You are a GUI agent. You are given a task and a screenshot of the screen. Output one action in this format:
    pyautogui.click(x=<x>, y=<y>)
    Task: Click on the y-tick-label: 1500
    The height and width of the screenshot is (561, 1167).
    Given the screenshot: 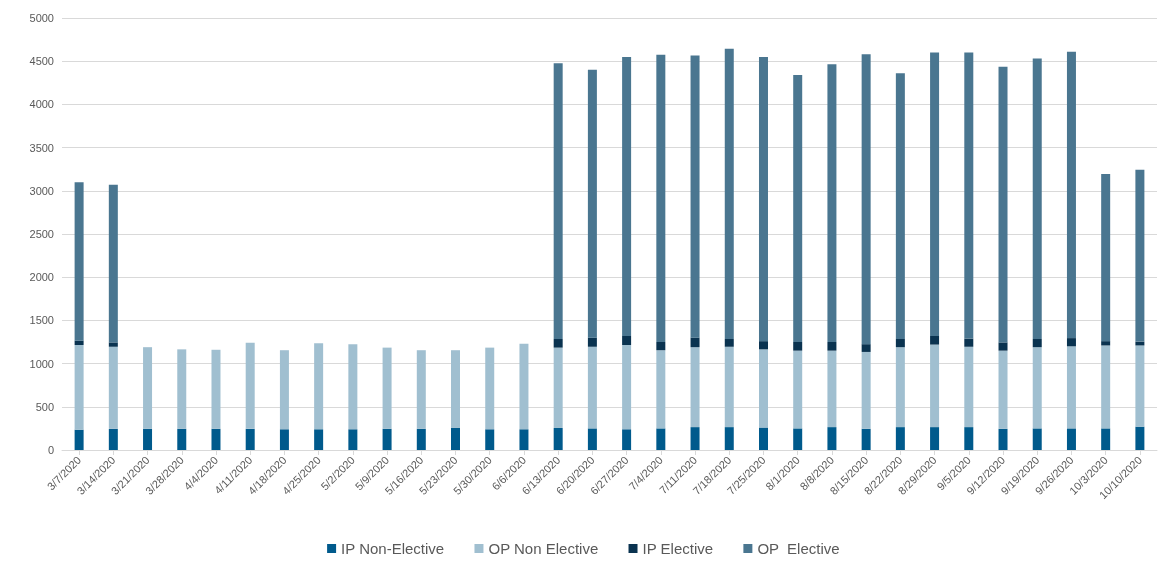 What is the action you would take?
    pyautogui.click(x=41, y=320)
    